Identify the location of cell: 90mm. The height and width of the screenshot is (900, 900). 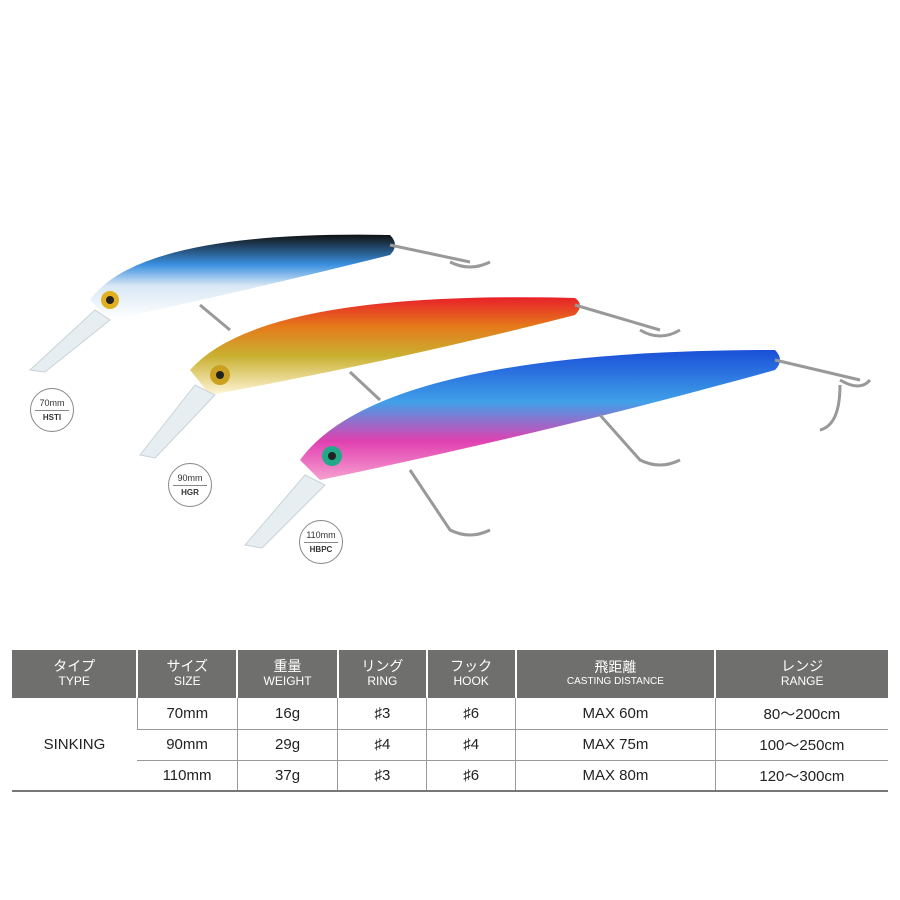
(187, 745).